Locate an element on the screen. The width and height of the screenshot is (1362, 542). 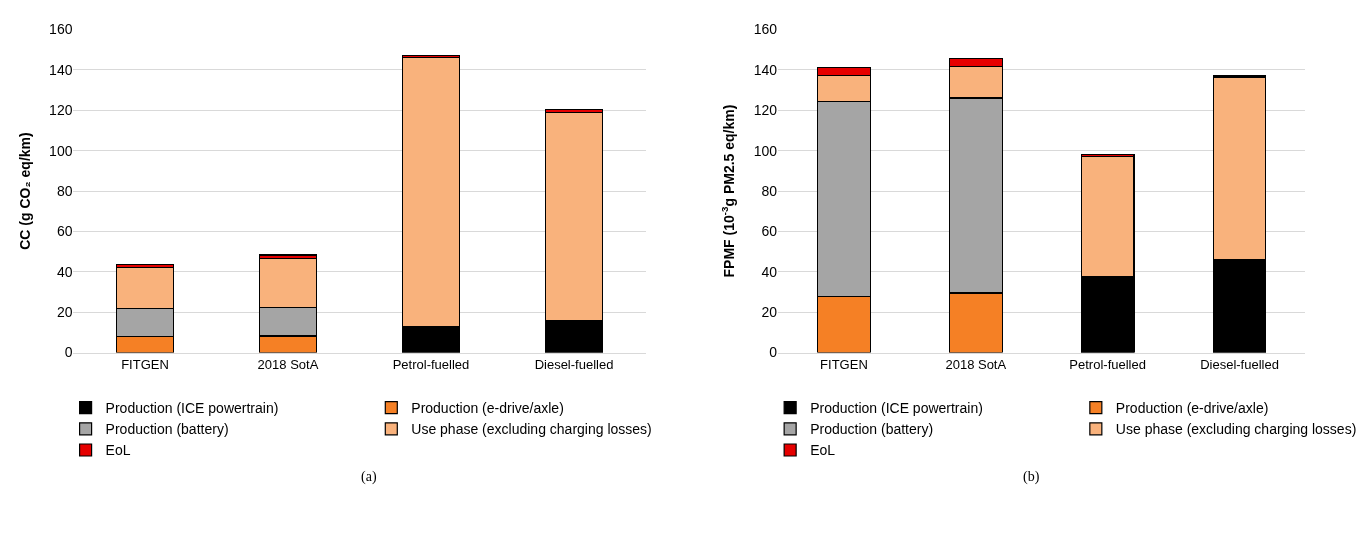
text: (b) is located at coordinates (1031, 477).